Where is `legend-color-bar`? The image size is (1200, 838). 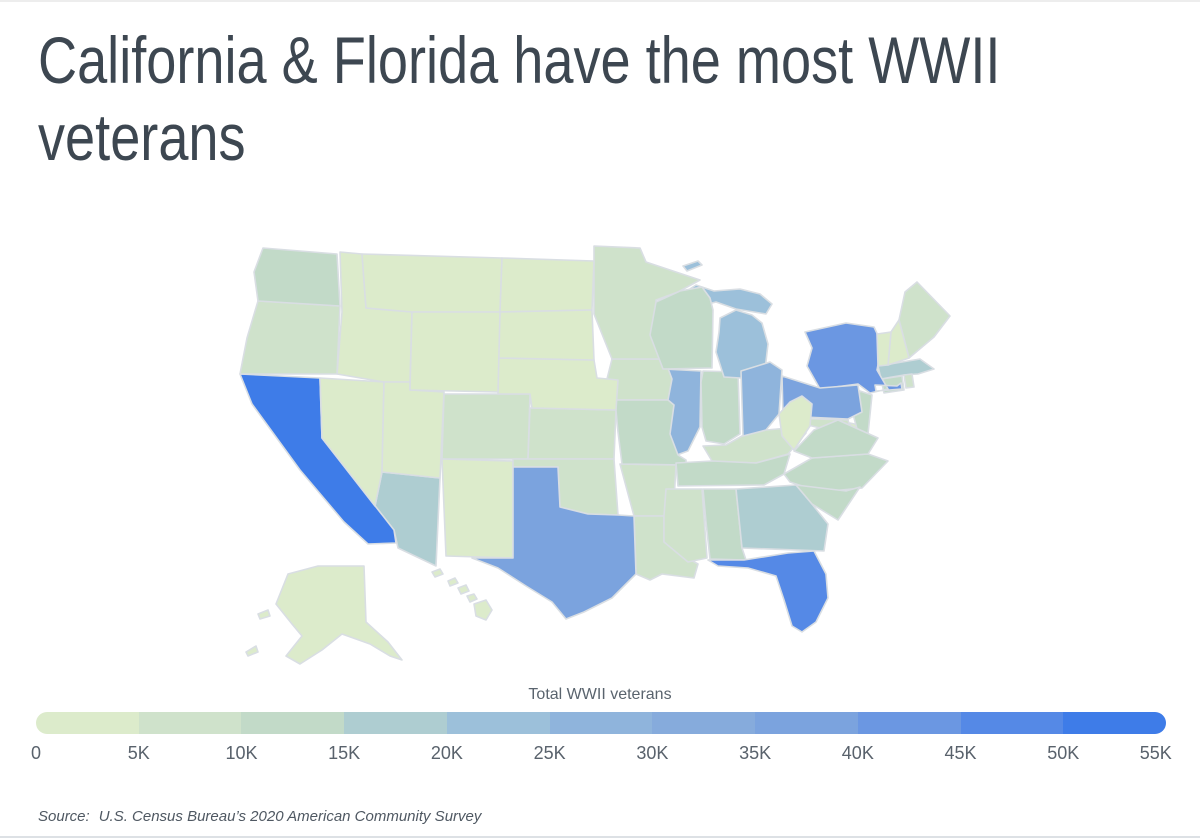
legend-color-bar is located at coordinates (601, 723).